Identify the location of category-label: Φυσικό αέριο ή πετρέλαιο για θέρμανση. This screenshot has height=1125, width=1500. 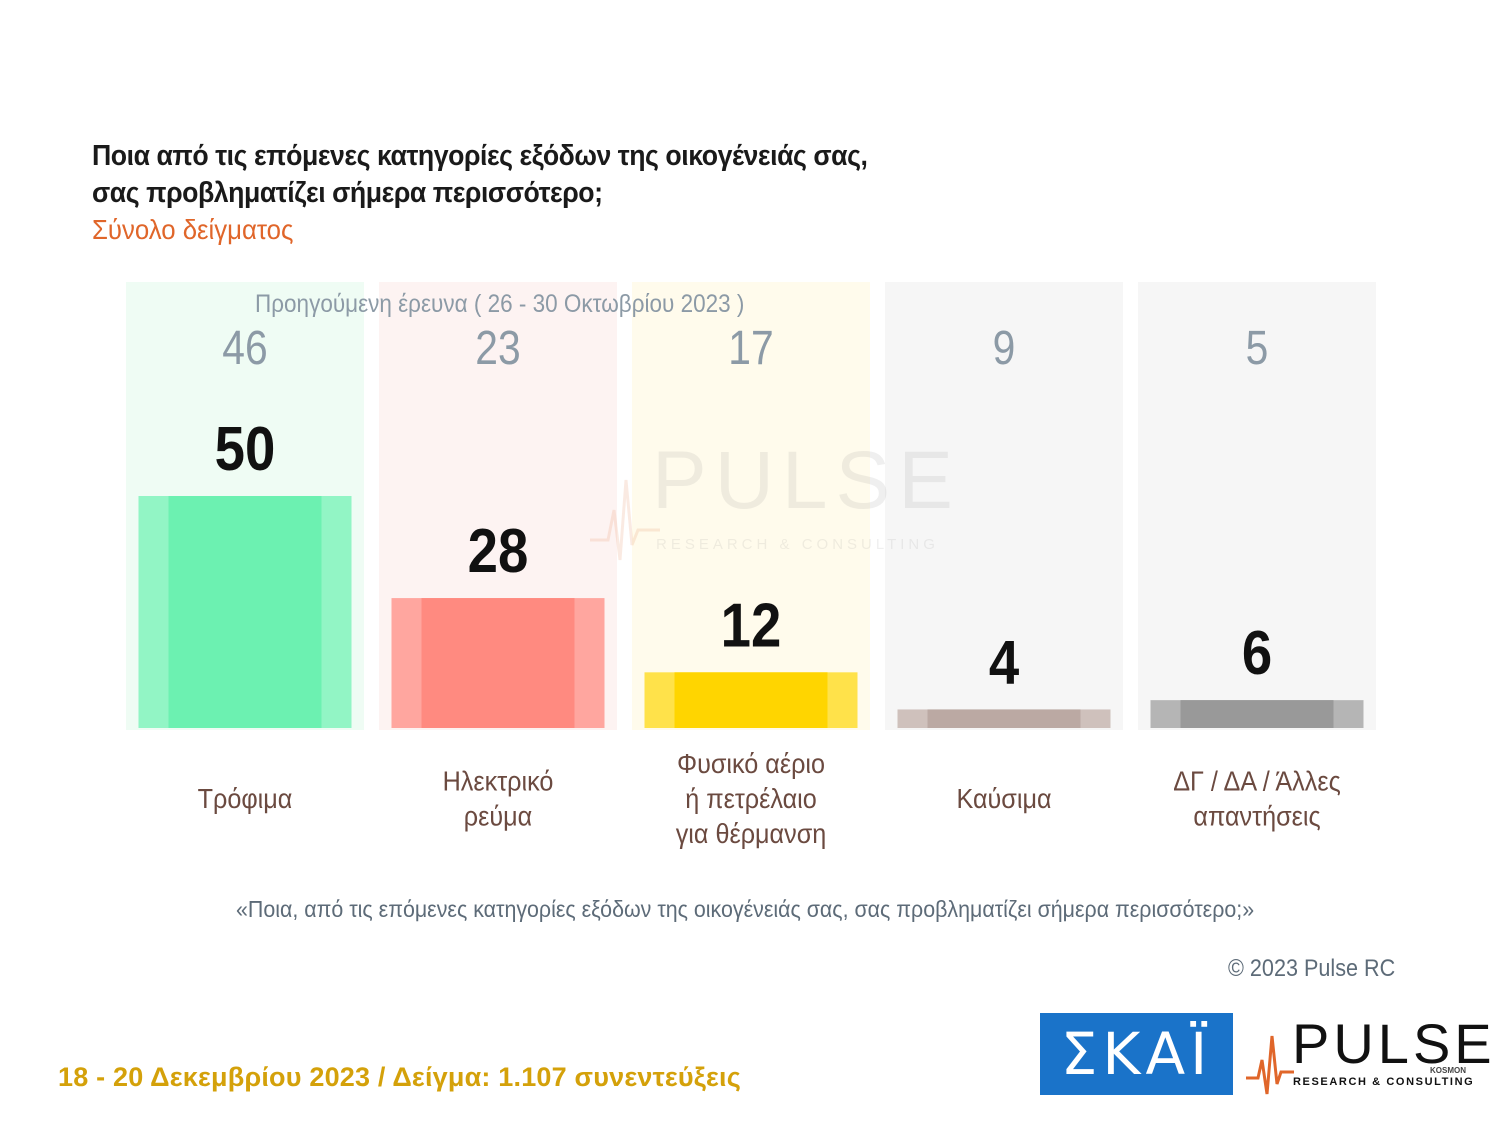
(751, 799).